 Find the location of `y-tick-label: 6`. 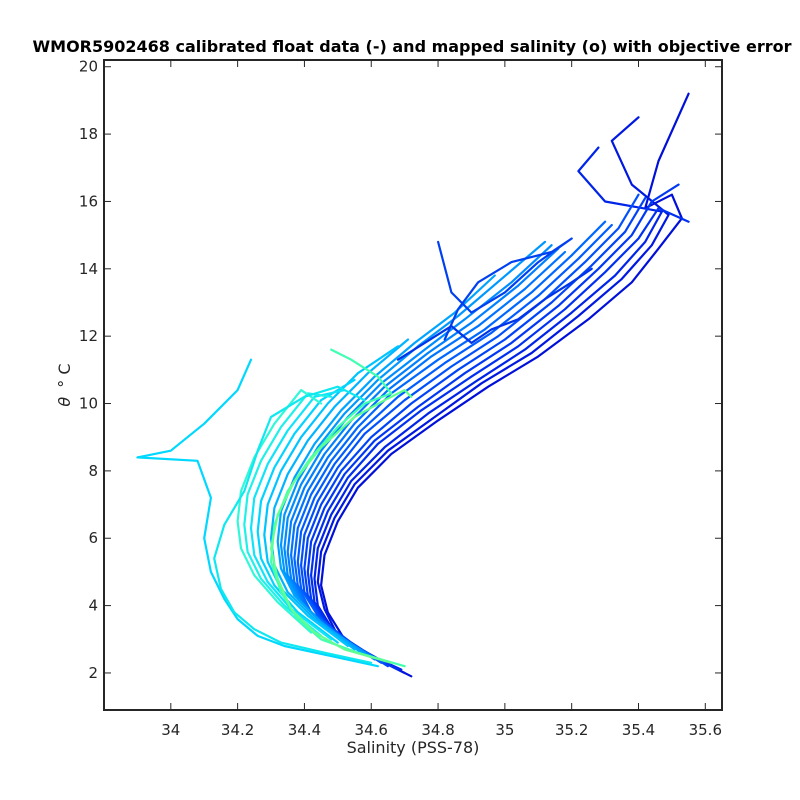

y-tick-label: 6 is located at coordinates (93, 538).